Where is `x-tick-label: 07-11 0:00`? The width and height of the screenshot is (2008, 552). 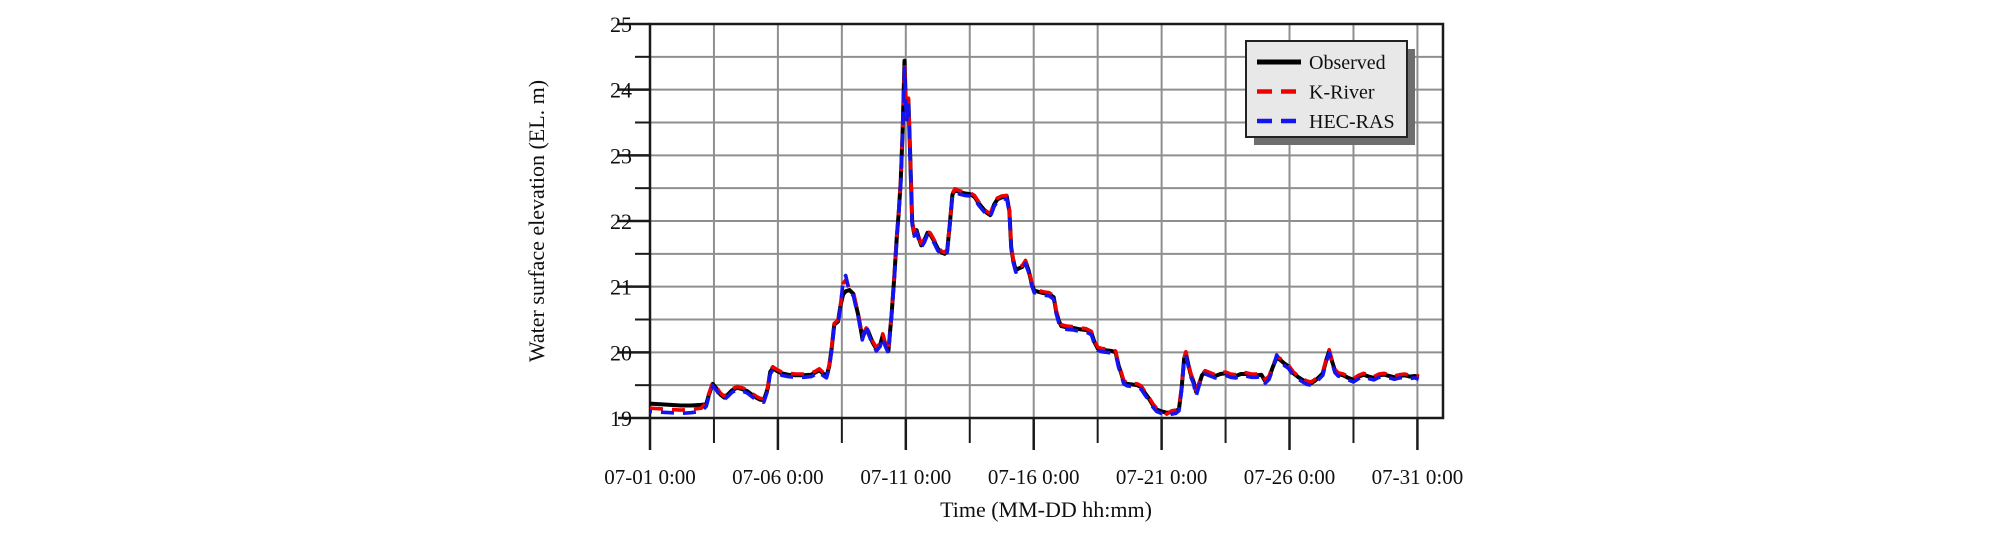
x-tick-label: 07-11 0:00 is located at coordinates (905, 477).